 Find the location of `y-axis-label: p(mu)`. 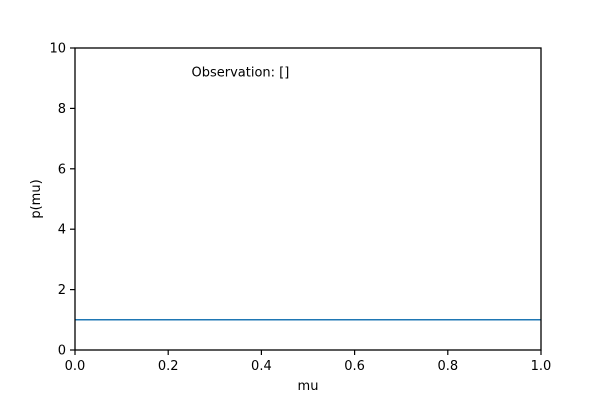

y-axis-label: p(mu) is located at coordinates (36, 198).